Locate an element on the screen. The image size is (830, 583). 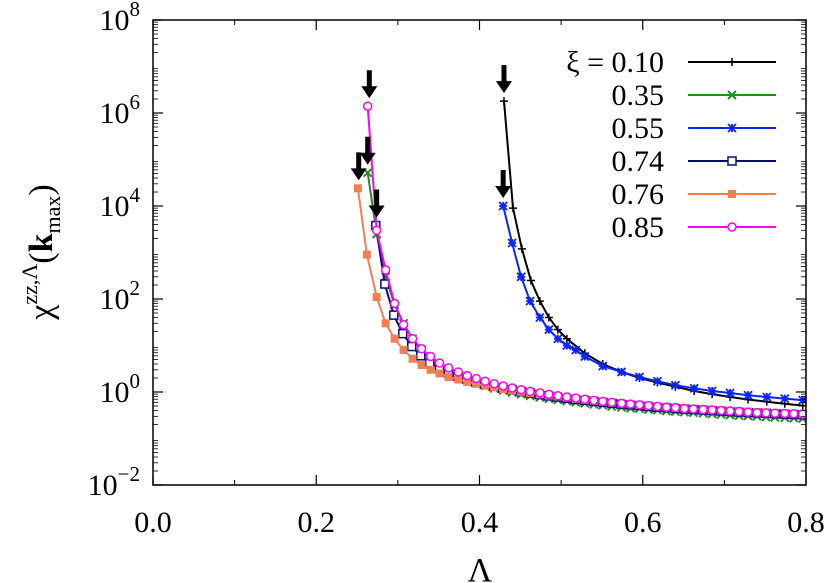
y-axis-title-subscript: max is located at coordinates (52, 215).